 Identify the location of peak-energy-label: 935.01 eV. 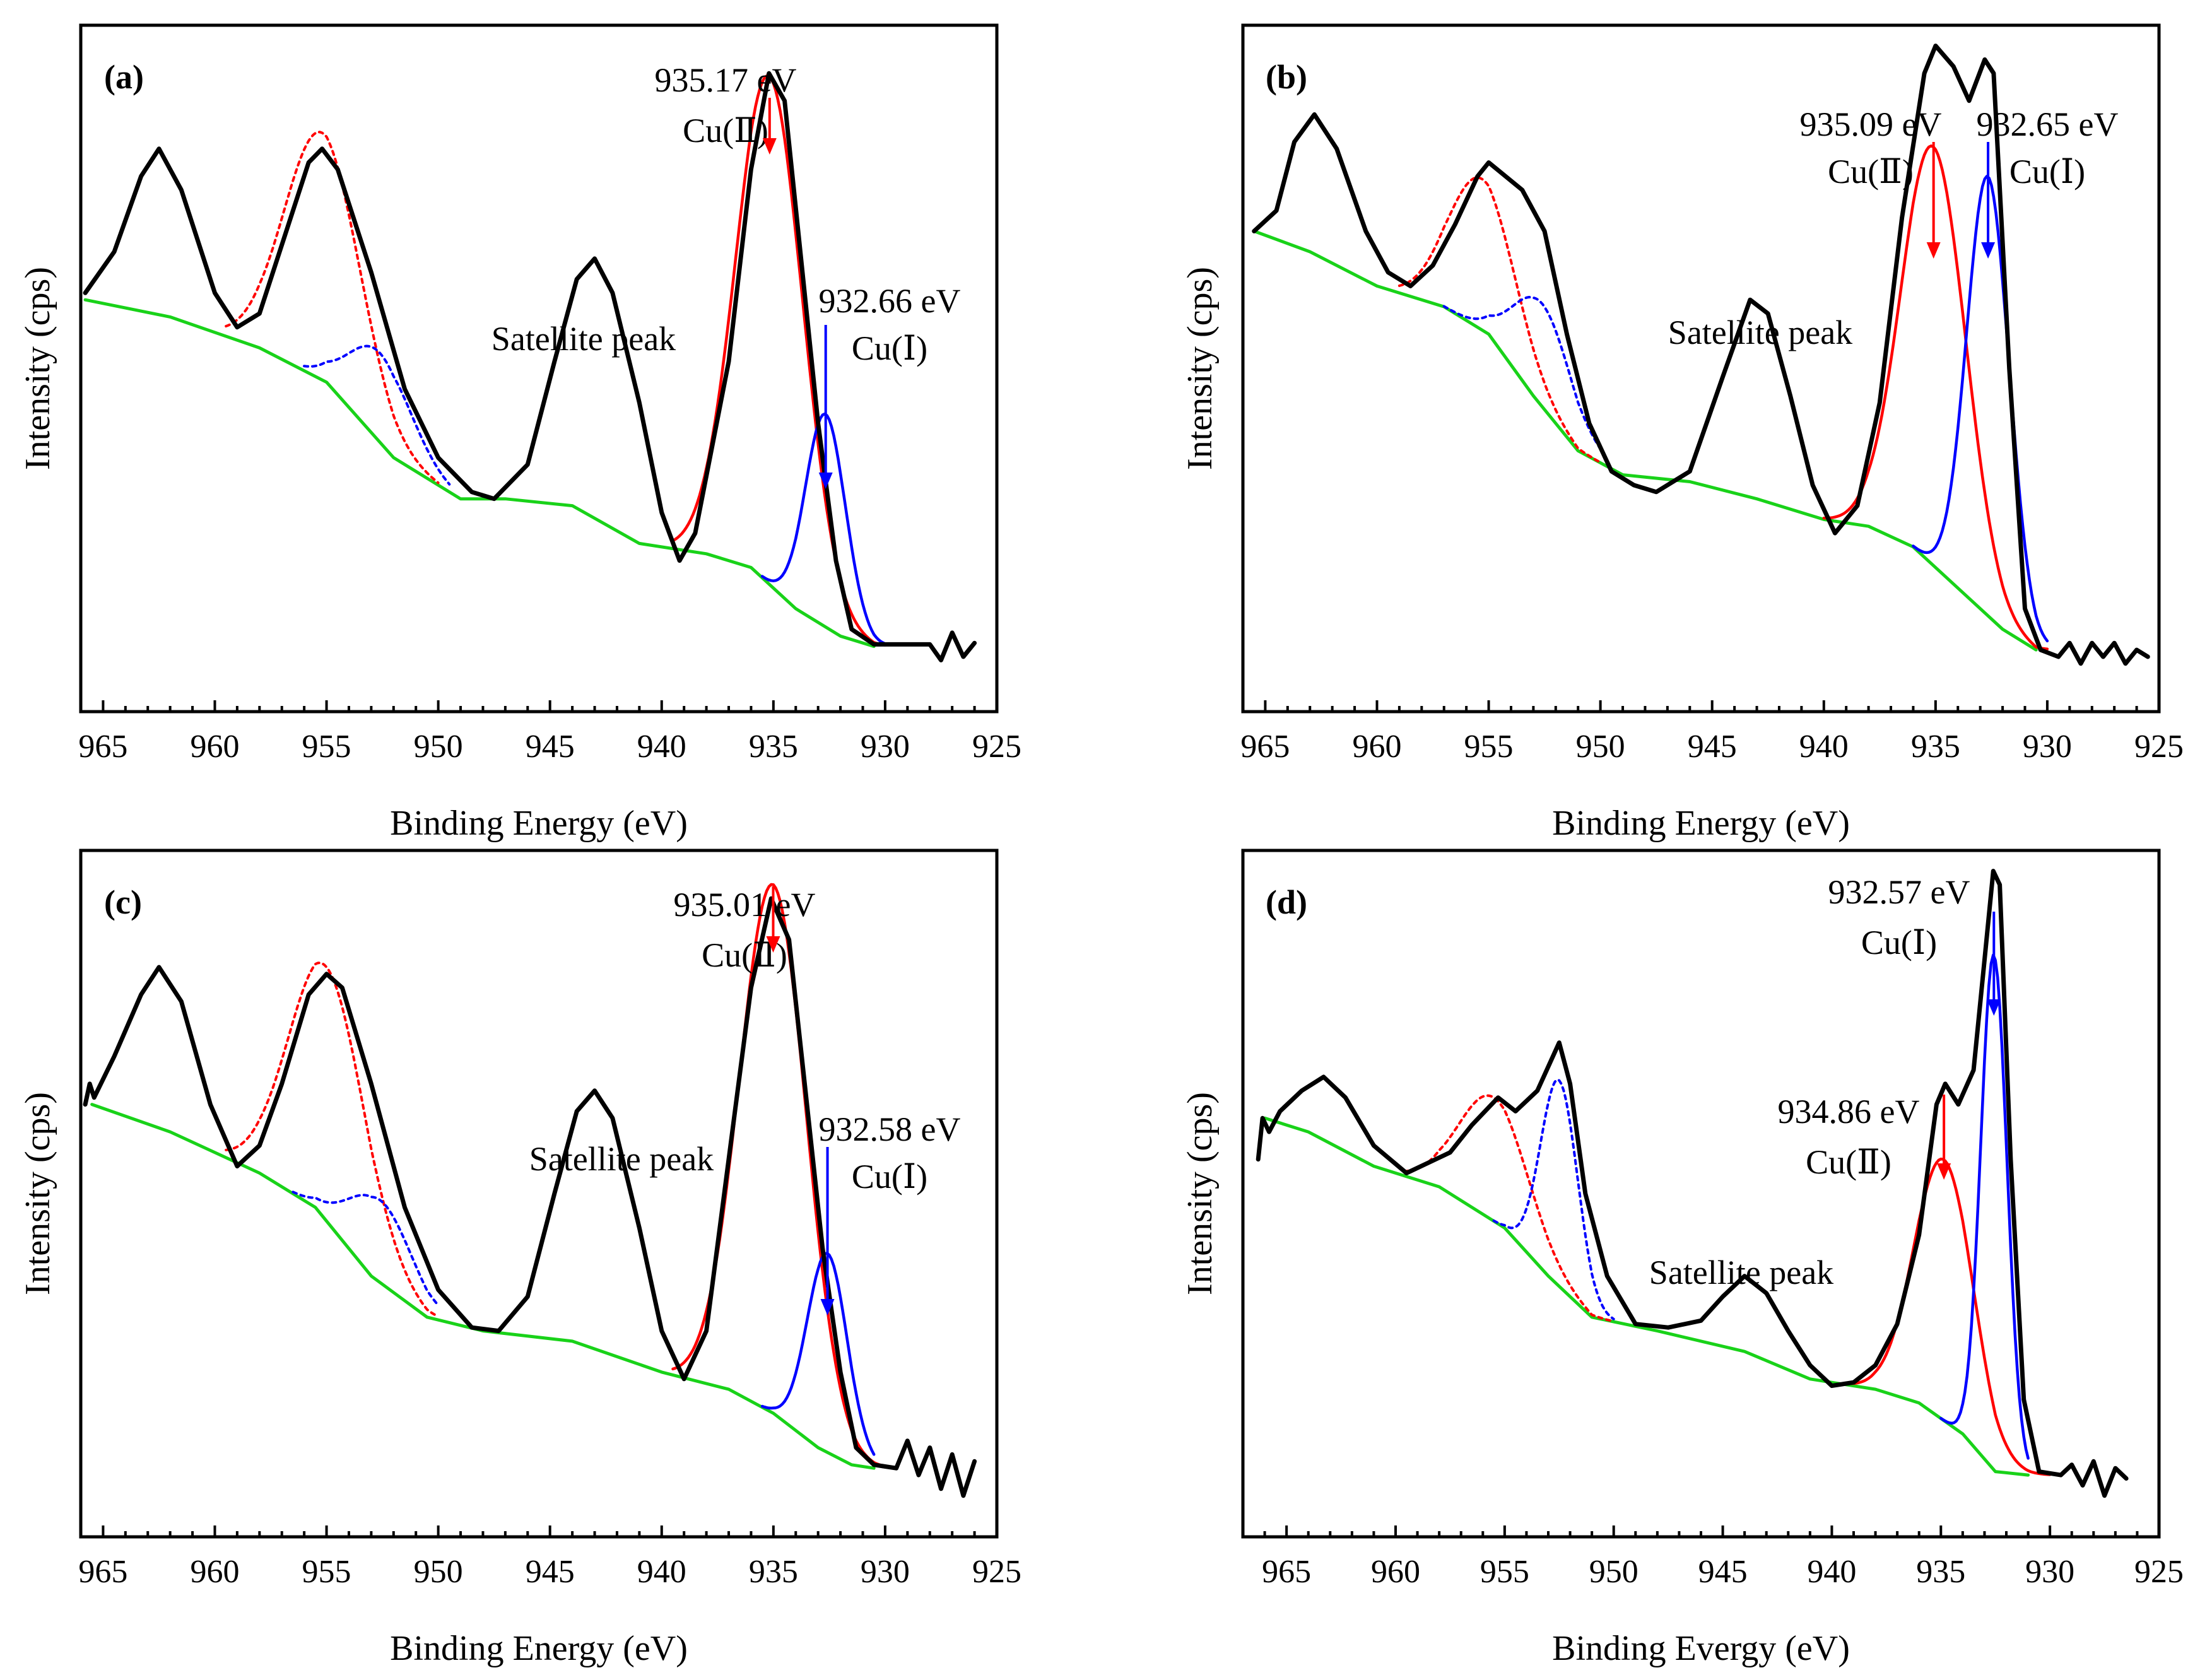
(745, 905).